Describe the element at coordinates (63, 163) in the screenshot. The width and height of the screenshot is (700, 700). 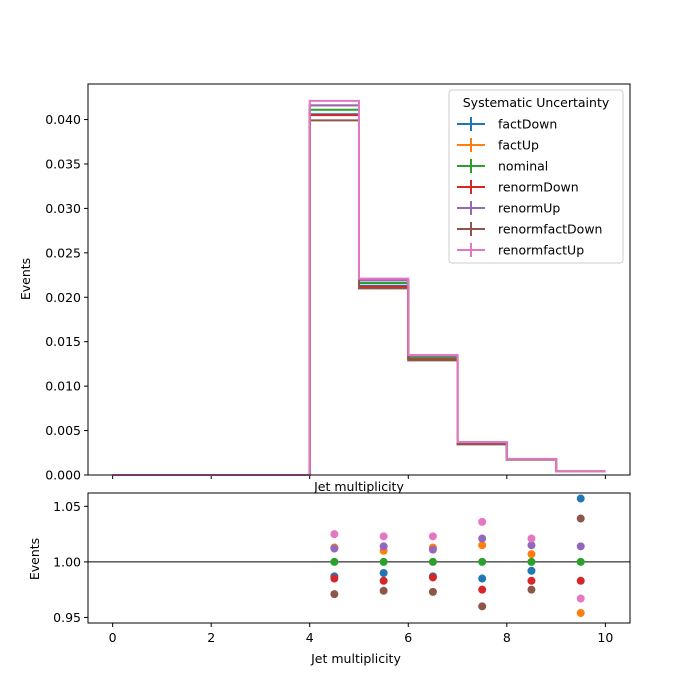
I see `main-y-tick-label-7: 0.035` at that location.